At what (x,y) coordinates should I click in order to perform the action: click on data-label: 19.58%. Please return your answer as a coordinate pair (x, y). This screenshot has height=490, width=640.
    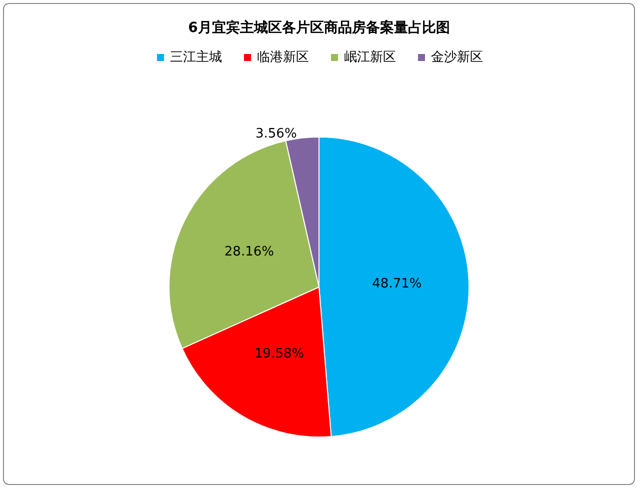
    Looking at the image, I should click on (279, 354).